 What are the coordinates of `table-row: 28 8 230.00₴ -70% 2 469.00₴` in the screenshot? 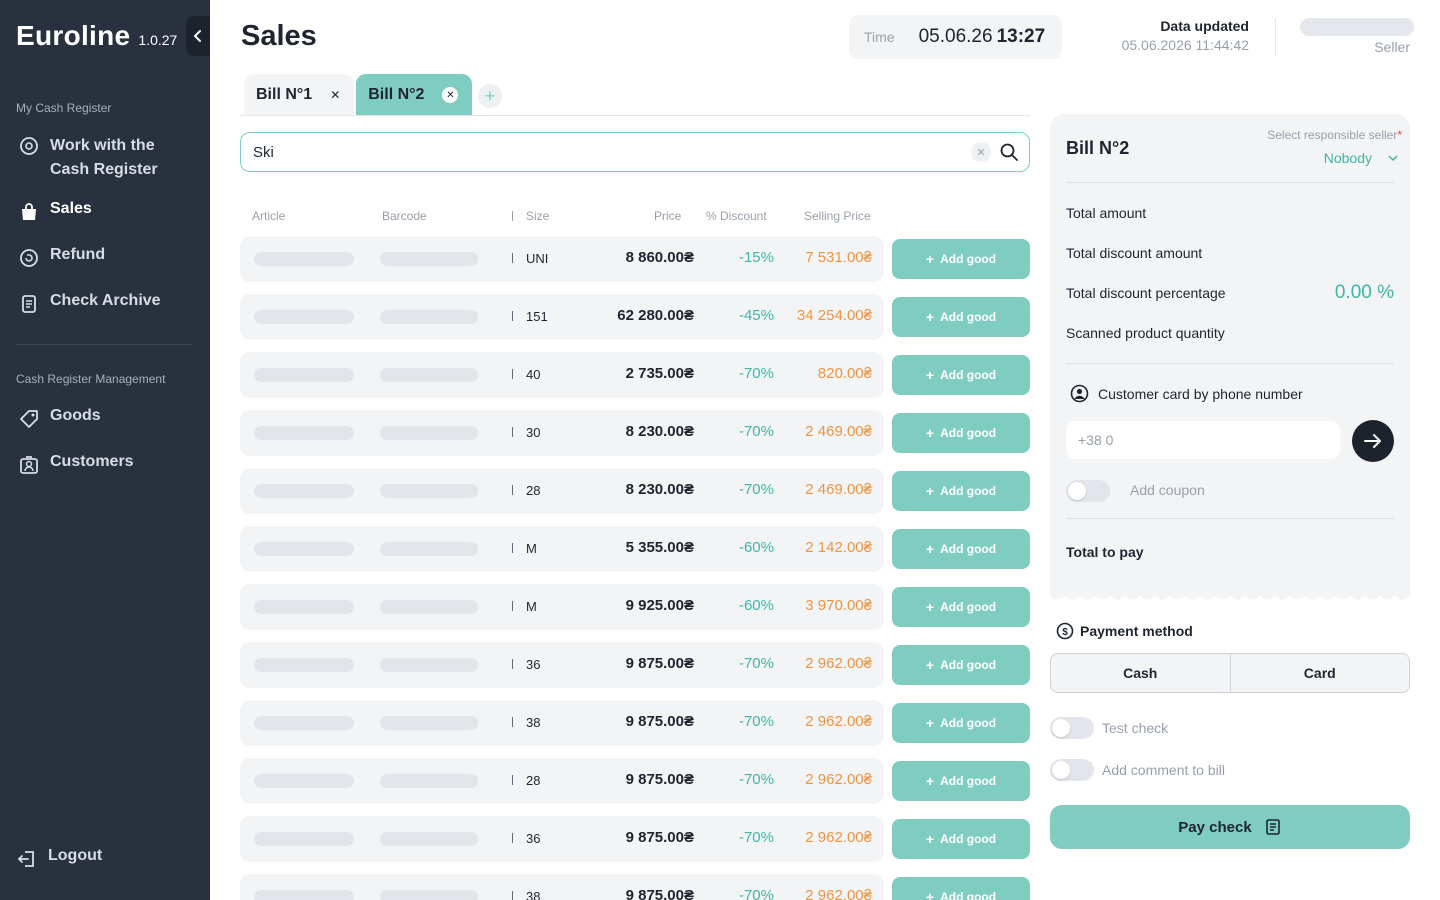 It's located at (562, 491).